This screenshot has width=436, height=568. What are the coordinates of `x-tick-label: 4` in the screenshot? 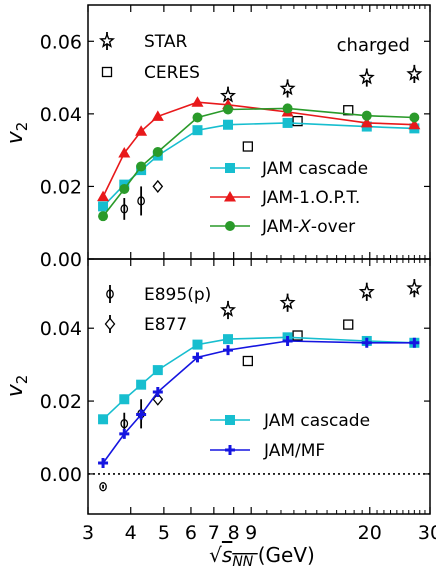 It's located at (131, 533).